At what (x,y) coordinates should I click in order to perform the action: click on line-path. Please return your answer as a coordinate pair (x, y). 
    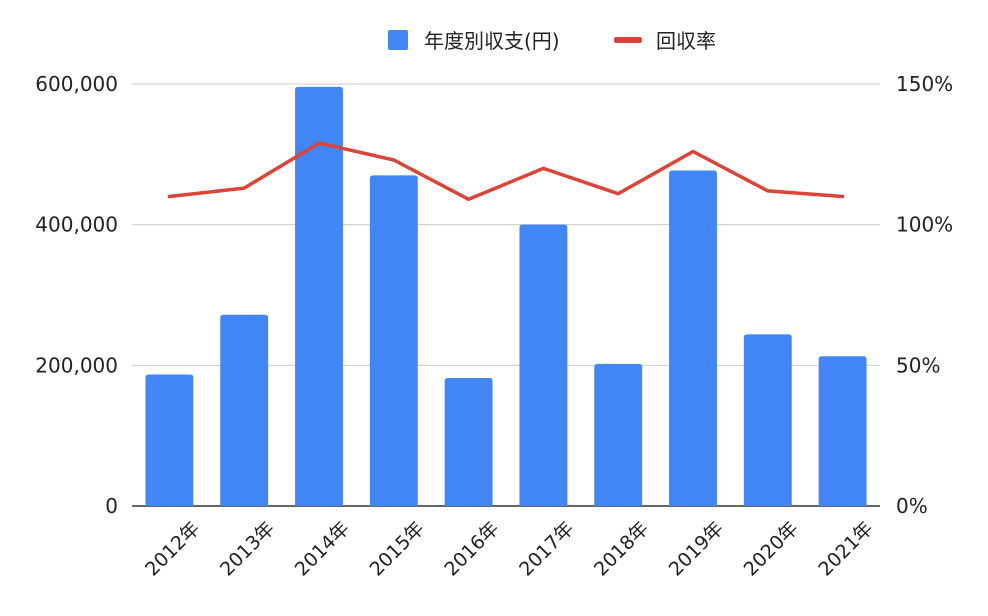
    Looking at the image, I should click on (505, 171).